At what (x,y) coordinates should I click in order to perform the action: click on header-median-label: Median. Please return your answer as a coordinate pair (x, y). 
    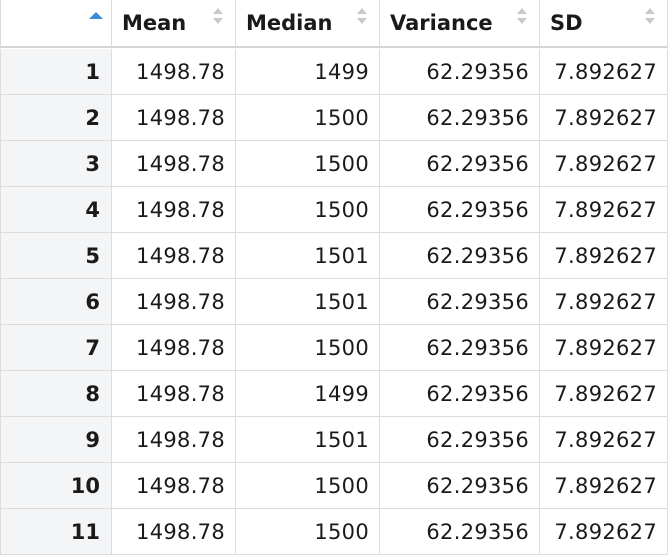
    Looking at the image, I should click on (289, 23).